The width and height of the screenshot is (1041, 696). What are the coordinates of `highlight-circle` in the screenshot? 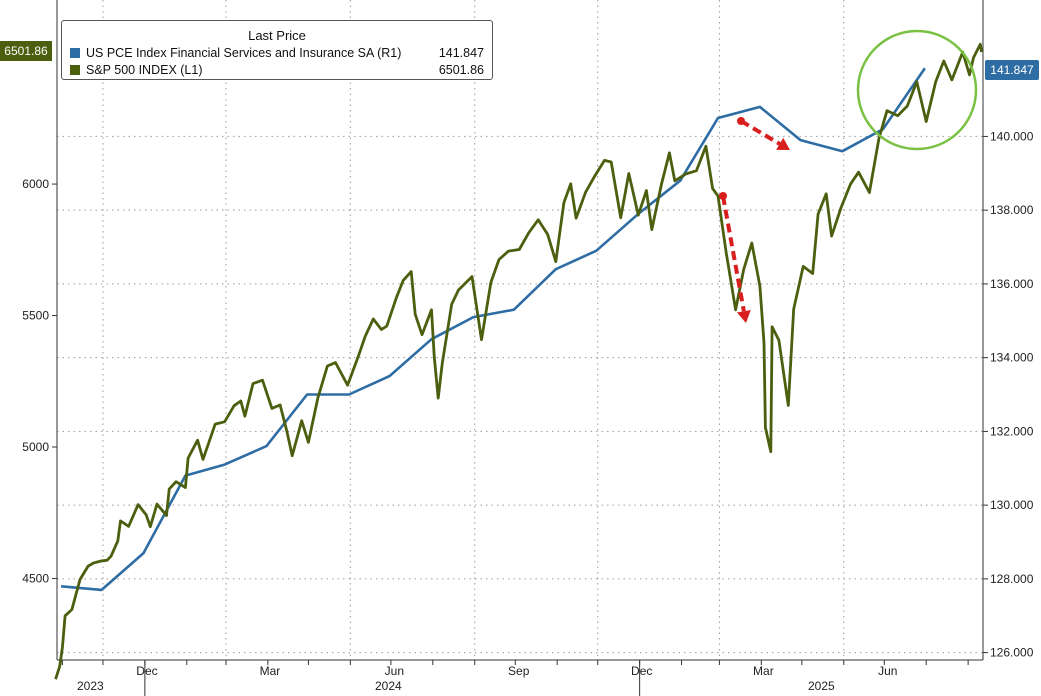 It's located at (917, 90).